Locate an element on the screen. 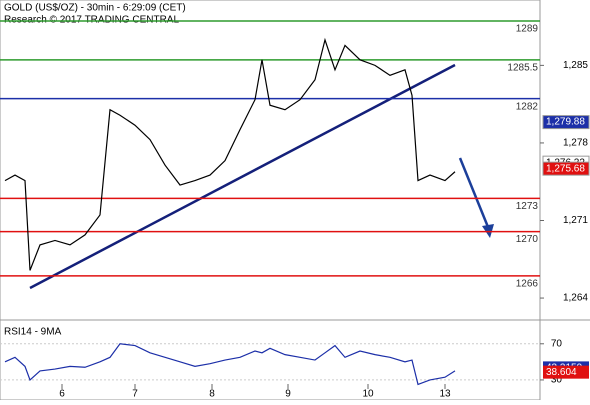  price-tag-label: 1,279.88 is located at coordinates (565, 122).